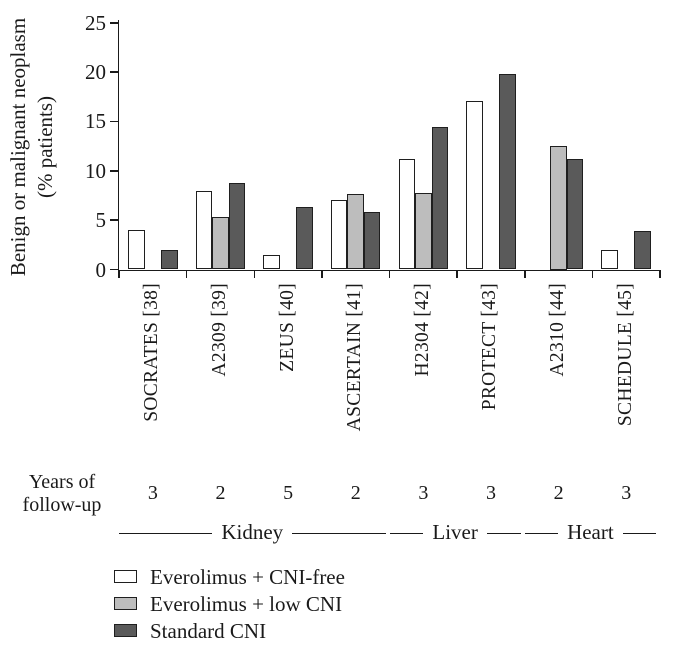 Image resolution: width=675 pixels, height=648 pixels. Describe the element at coordinates (45, 147) in the screenshot. I see `y-axis-label-line2: (% patients)` at that location.